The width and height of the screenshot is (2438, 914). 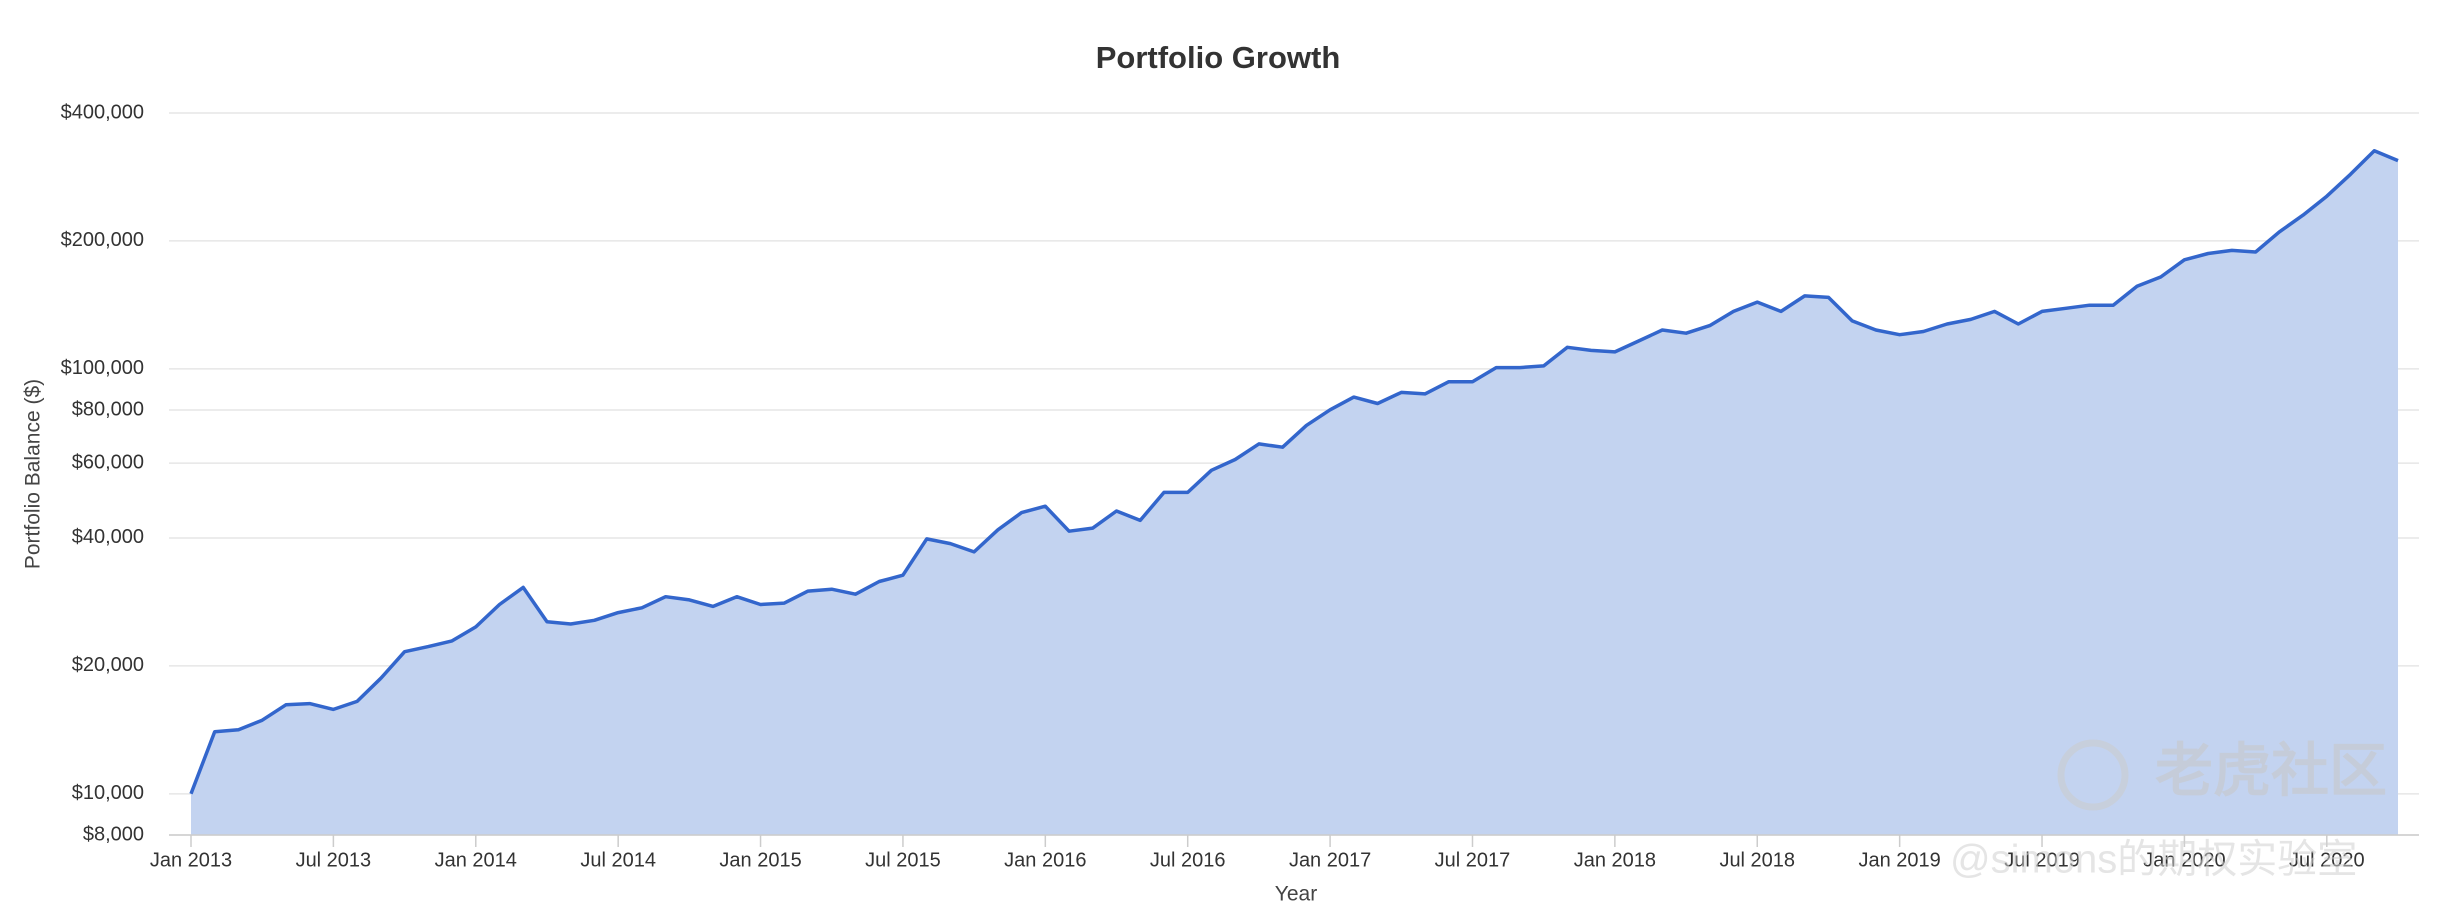 What do you see at coordinates (108, 793) in the screenshot?
I see `y-tick-label: $10,000` at bounding box center [108, 793].